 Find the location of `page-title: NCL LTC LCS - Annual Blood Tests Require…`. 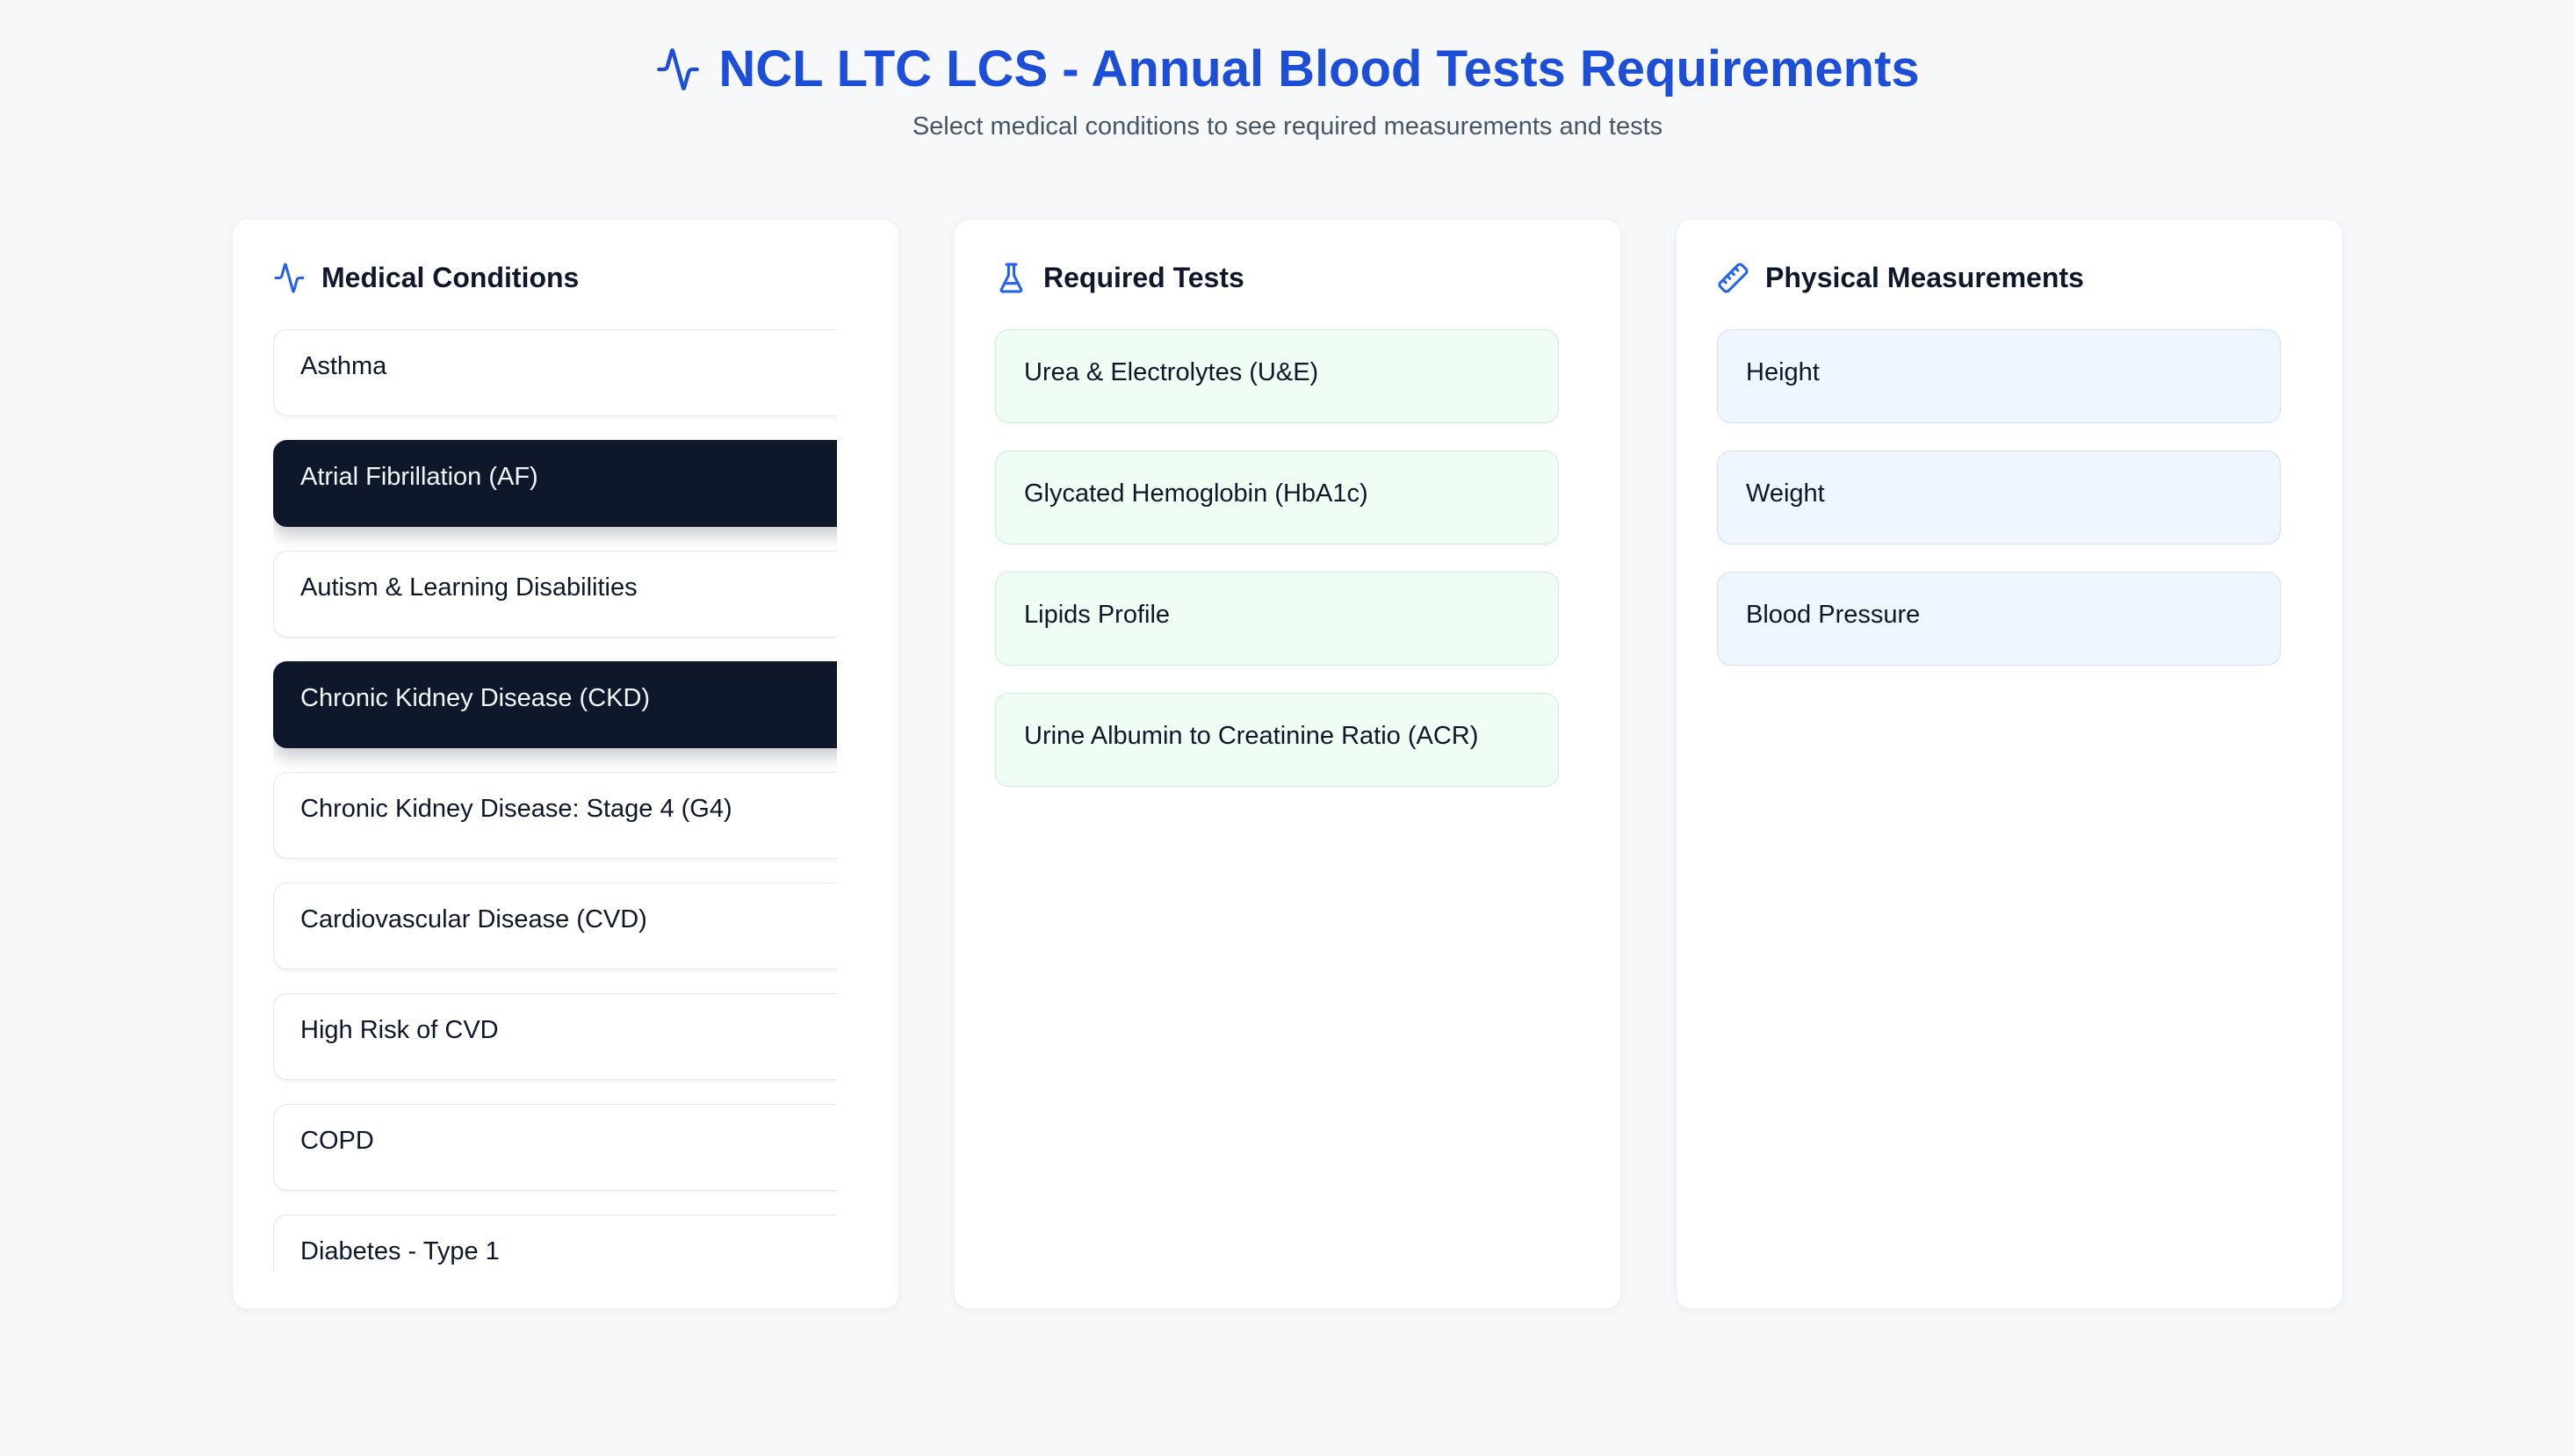

page-title: NCL LTC LCS - Annual Blood Tests Require… is located at coordinates (1319, 68).